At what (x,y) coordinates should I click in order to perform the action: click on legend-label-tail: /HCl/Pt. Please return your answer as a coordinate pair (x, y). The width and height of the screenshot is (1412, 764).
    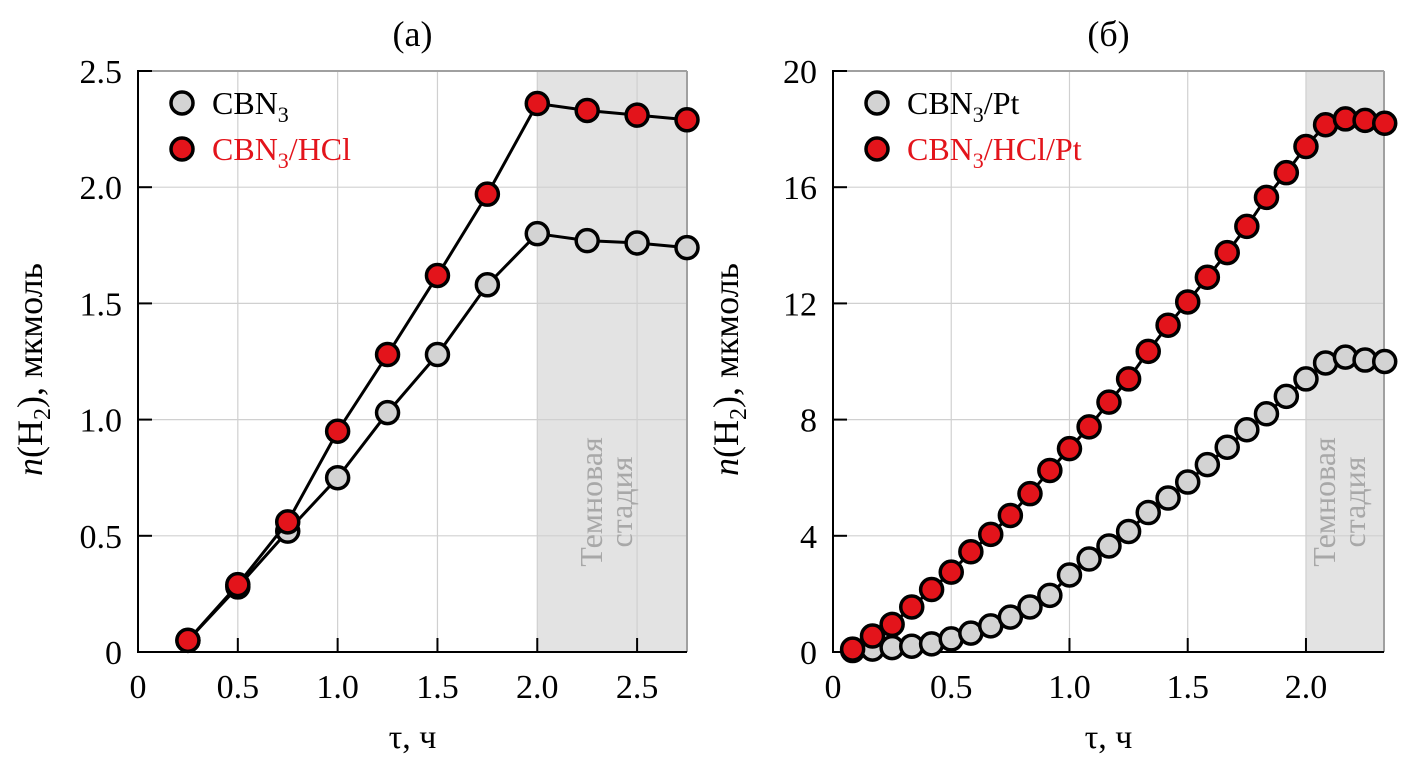
    Looking at the image, I should click on (1033, 149).